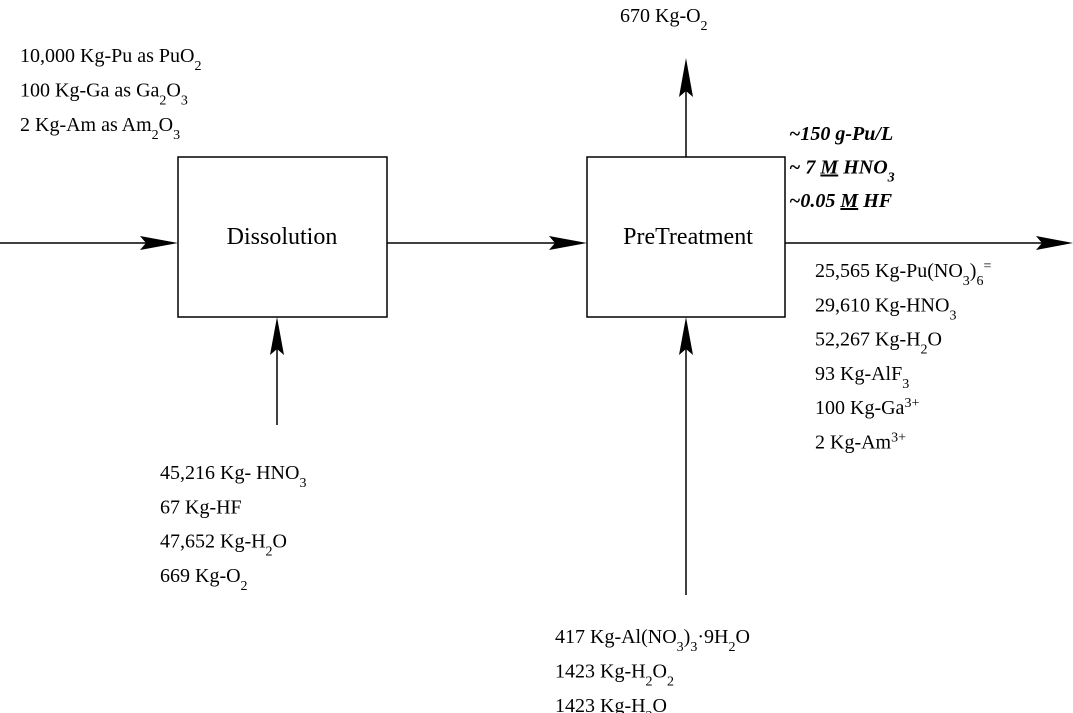  What do you see at coordinates (875, 201) in the screenshot?
I see `text-run: HF` at bounding box center [875, 201].